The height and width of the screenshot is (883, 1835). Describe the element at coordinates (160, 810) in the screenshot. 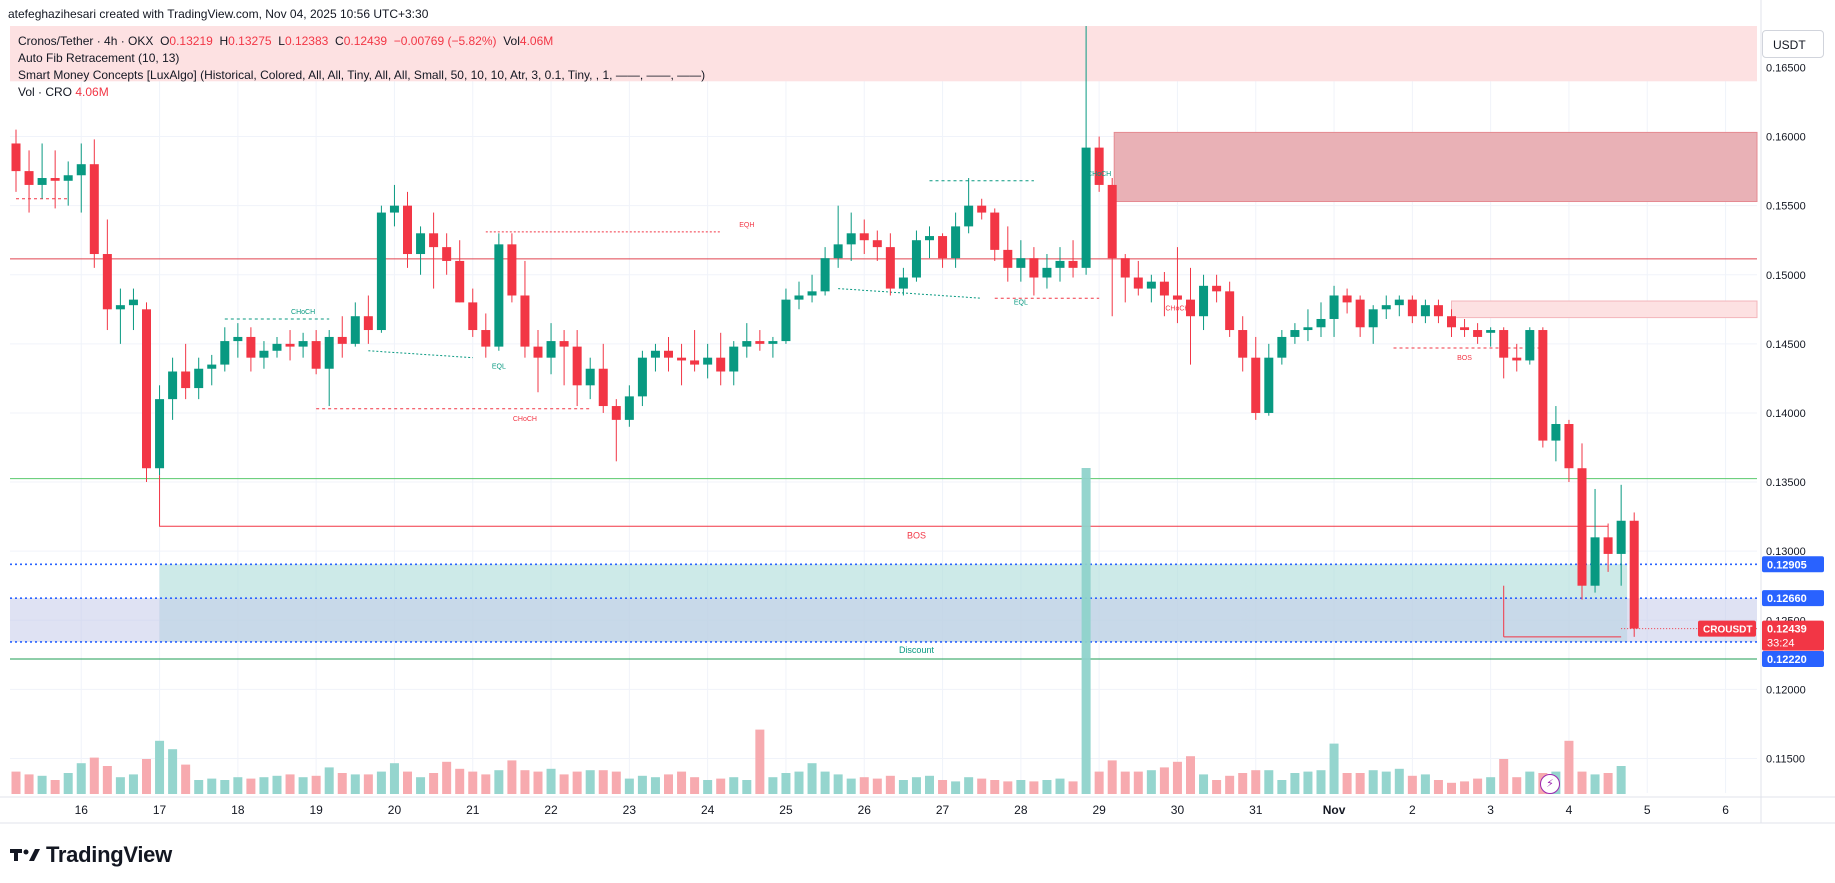

I see `x-tick-label: 17` at that location.